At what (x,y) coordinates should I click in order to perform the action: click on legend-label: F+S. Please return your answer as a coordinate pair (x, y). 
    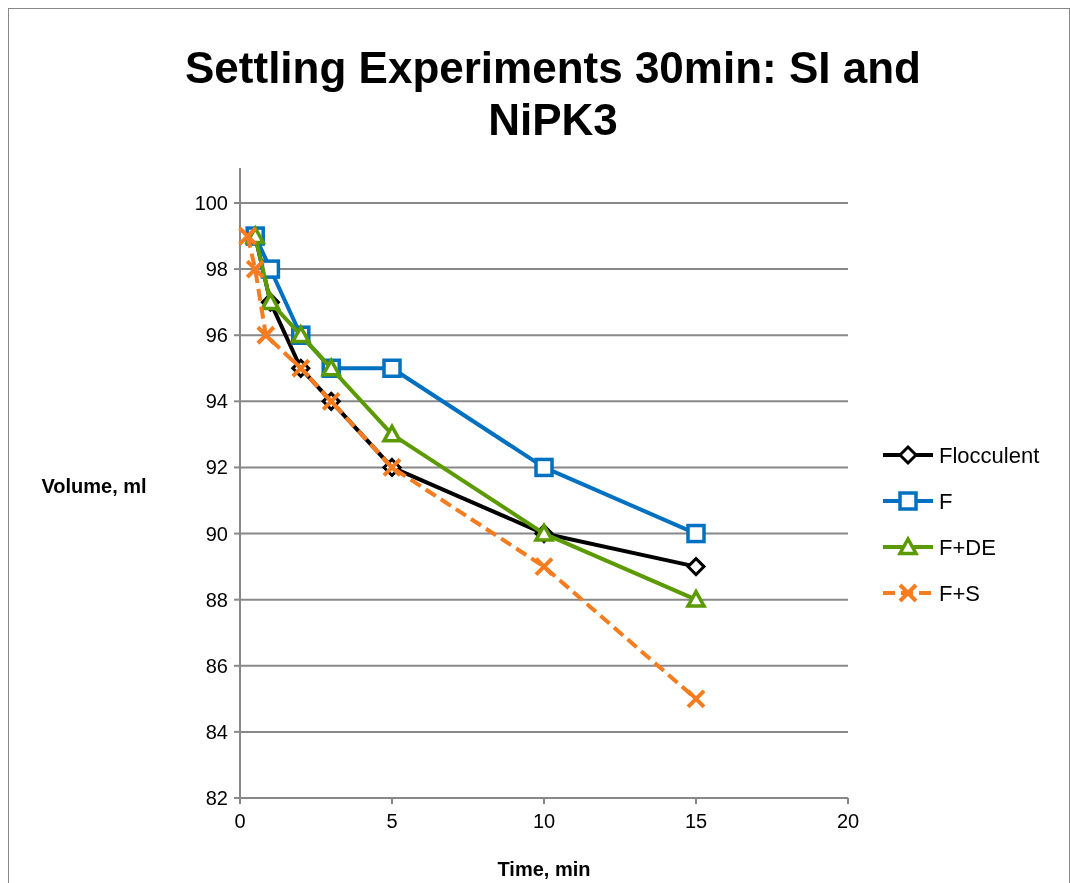
    Looking at the image, I should click on (959, 593).